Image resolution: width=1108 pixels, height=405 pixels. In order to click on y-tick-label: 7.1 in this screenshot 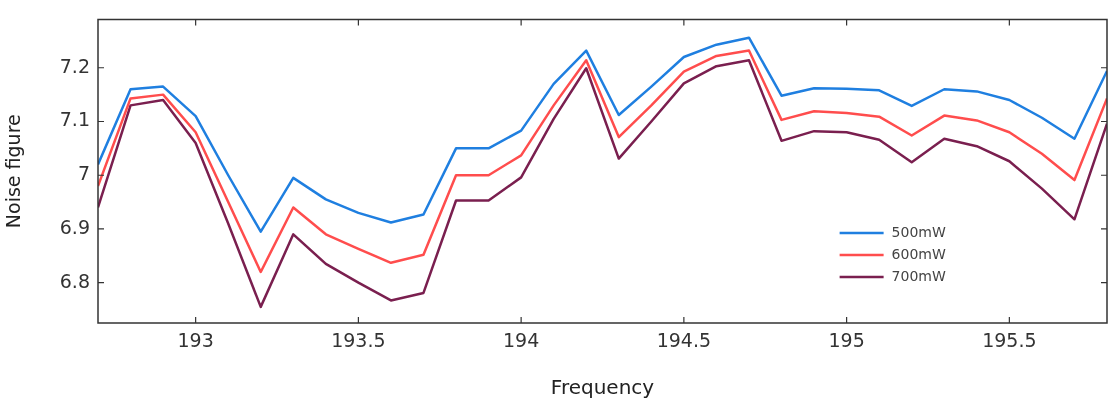, I will do `click(74, 119)`.